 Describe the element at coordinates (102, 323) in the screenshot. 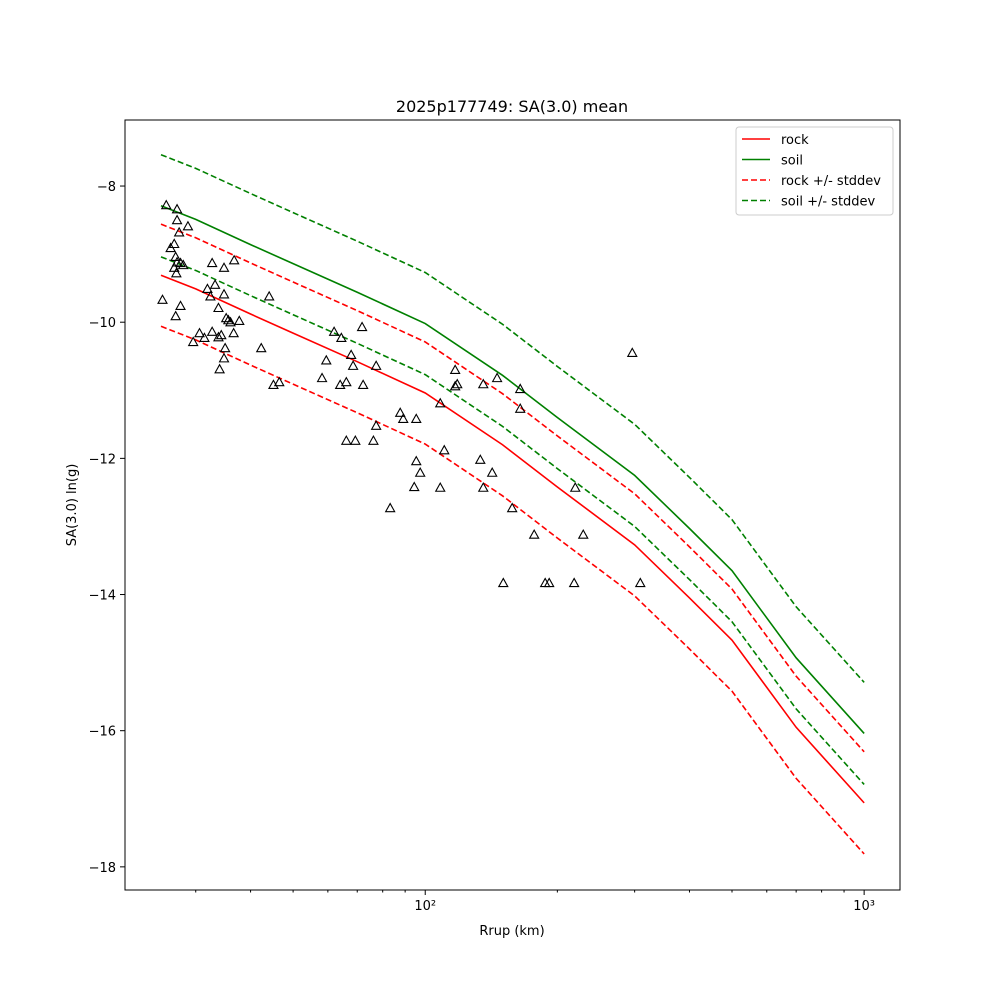

I see `y-tick-label: −10` at that location.